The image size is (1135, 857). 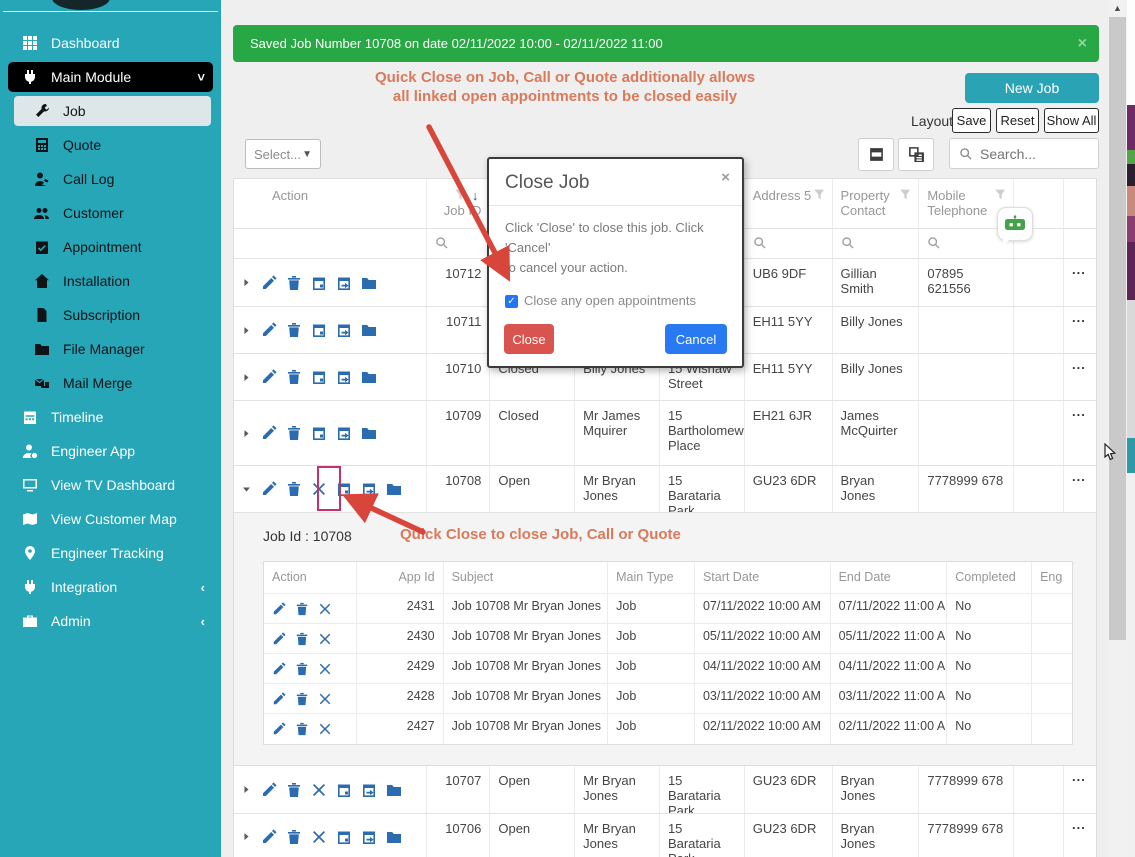 What do you see at coordinates (110, 553) in the screenshot?
I see `sidebar-item-engineer-tracking: Engineer Tracking` at bounding box center [110, 553].